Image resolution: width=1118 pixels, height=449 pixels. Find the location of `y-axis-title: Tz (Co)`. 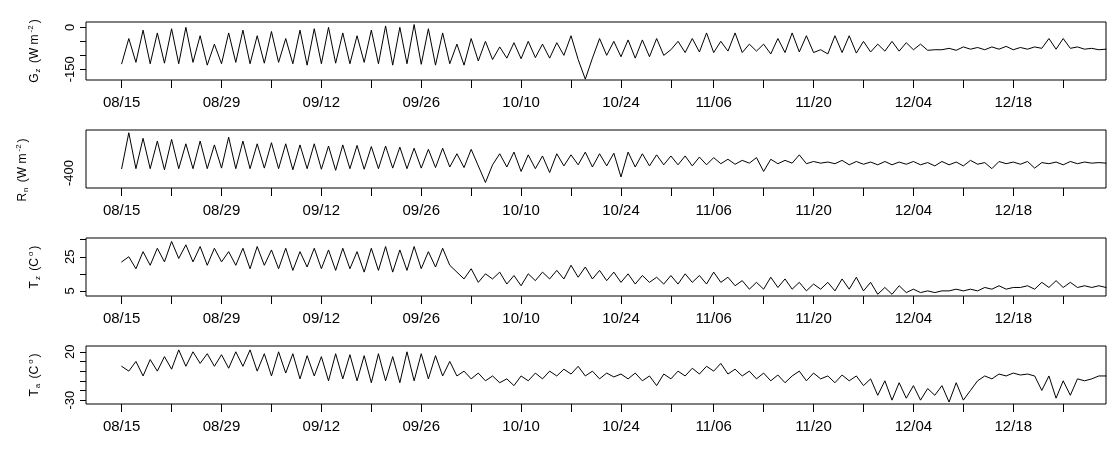

y-axis-title: Tz (Co) is located at coordinates (33, 267).